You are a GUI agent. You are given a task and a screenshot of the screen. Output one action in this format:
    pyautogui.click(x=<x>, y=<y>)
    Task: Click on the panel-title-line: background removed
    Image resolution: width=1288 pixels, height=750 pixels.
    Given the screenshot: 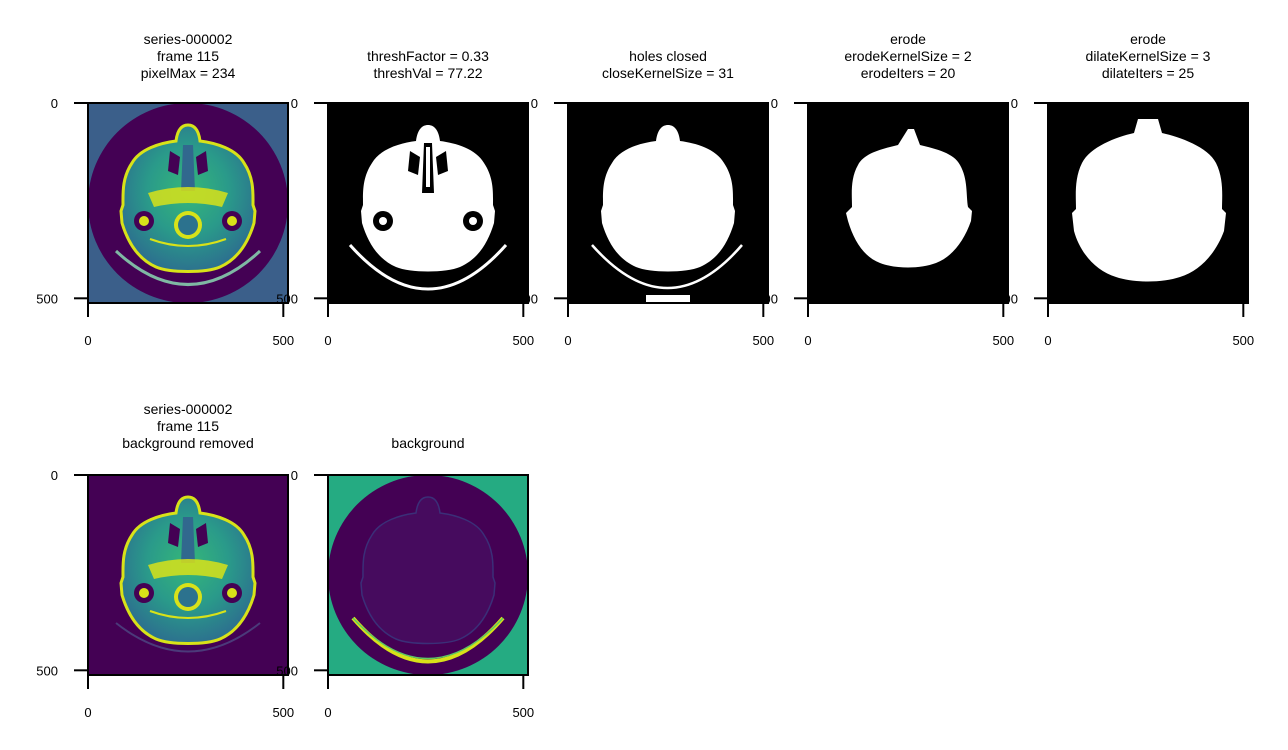 What is the action you would take?
    pyautogui.click(x=188, y=443)
    